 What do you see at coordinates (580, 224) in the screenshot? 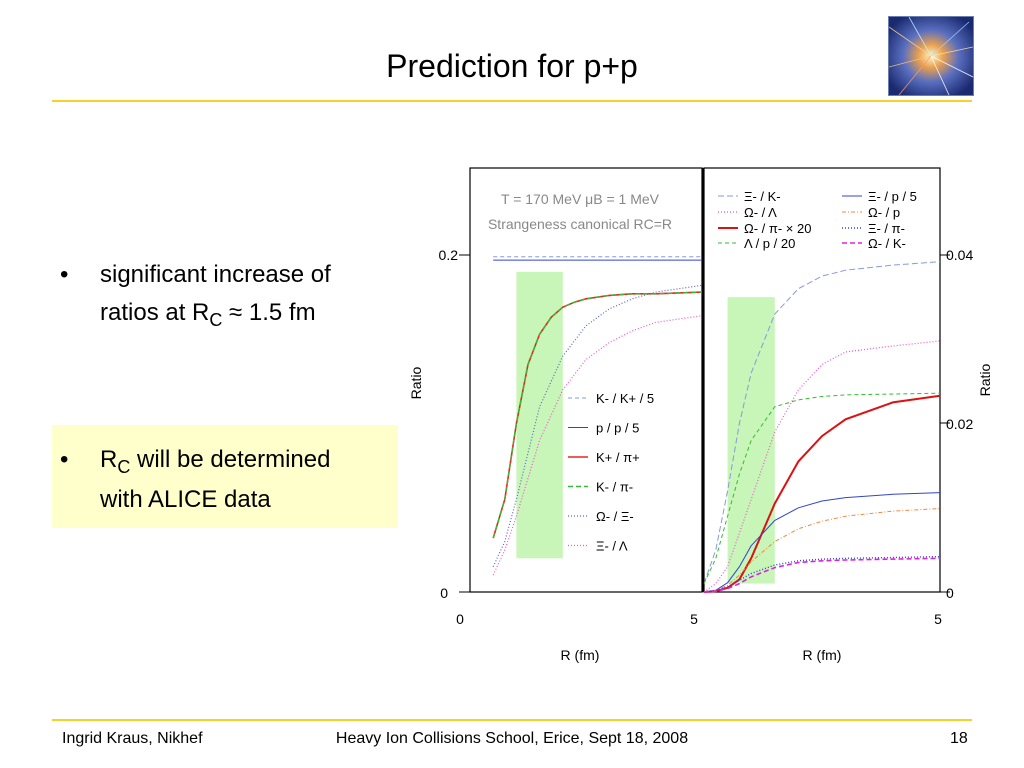
I see `annotation-text: Strangeness canonical RC=R` at bounding box center [580, 224].